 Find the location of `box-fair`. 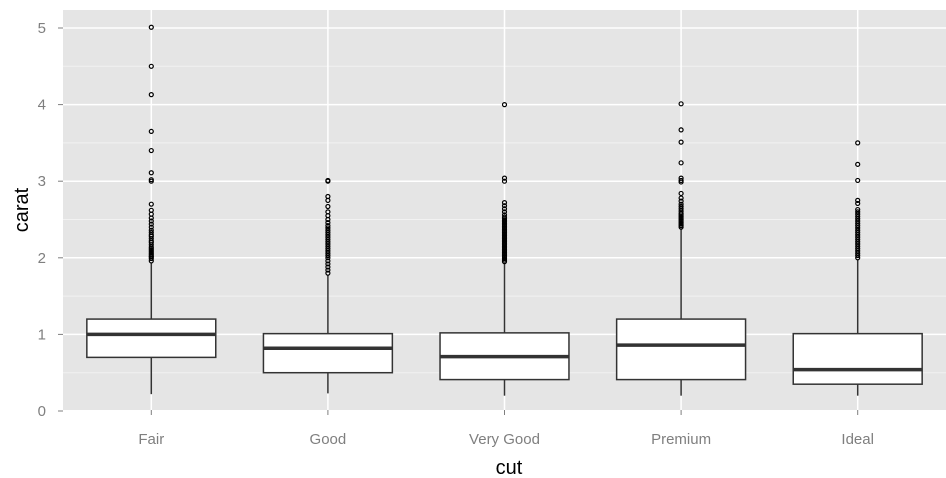

box-fair is located at coordinates (151, 209).